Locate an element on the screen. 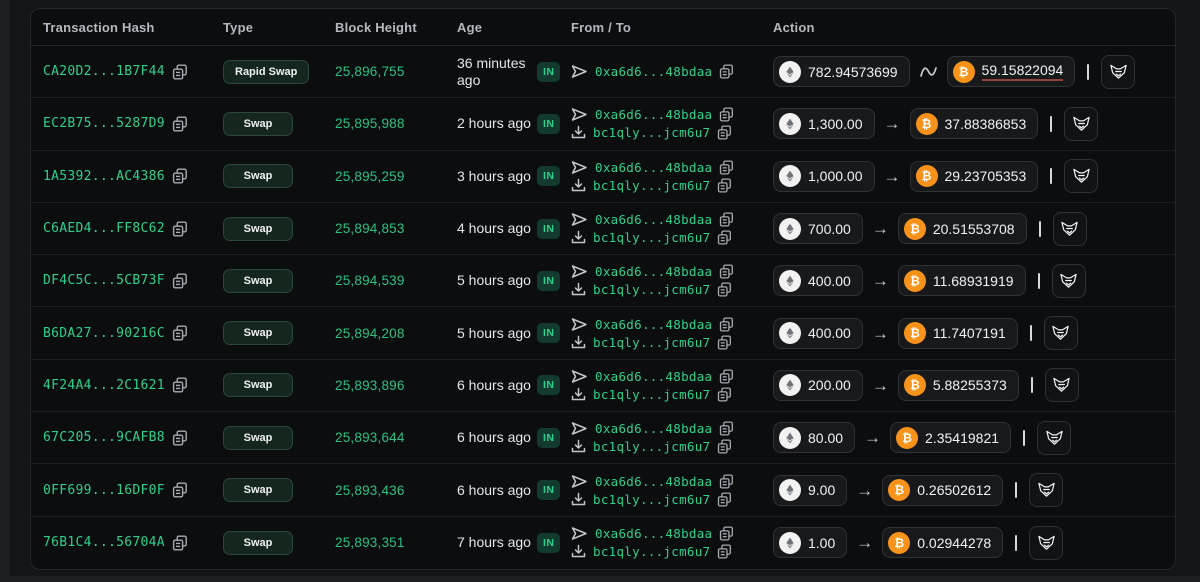 The width and height of the screenshot is (1200, 582). block-height-link: 25,896,755 is located at coordinates (370, 72).